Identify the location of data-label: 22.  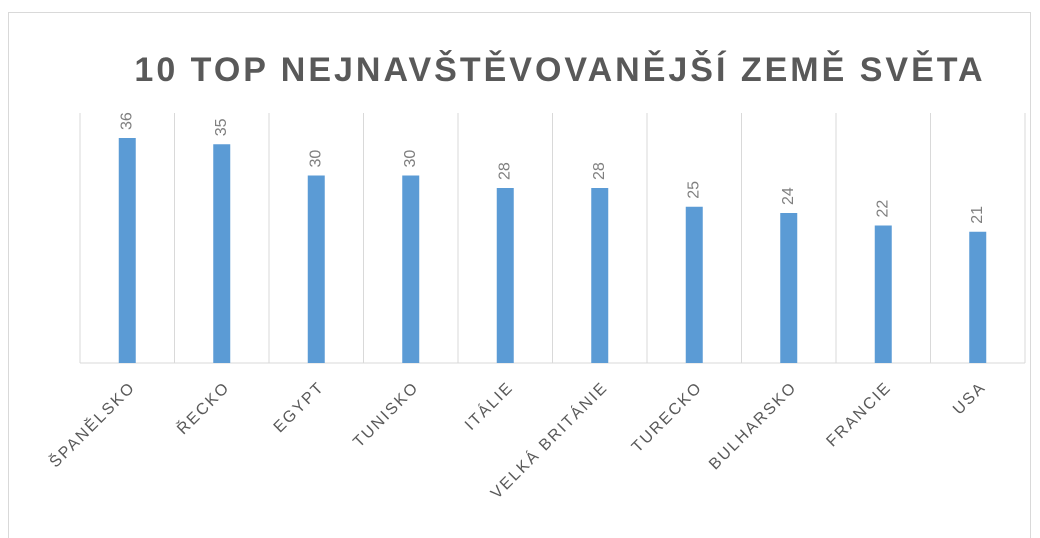
(882, 209).